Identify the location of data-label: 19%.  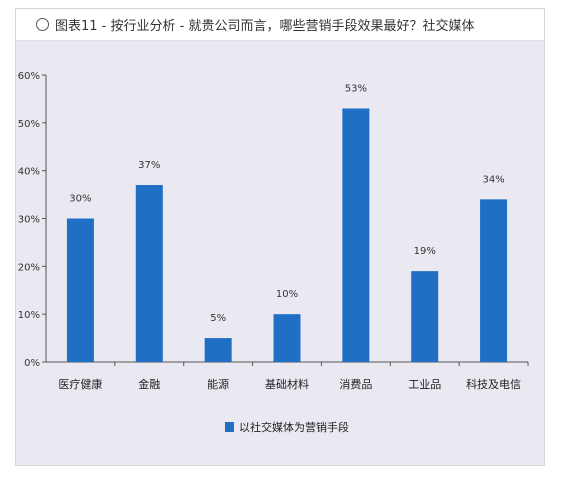
(425, 251).